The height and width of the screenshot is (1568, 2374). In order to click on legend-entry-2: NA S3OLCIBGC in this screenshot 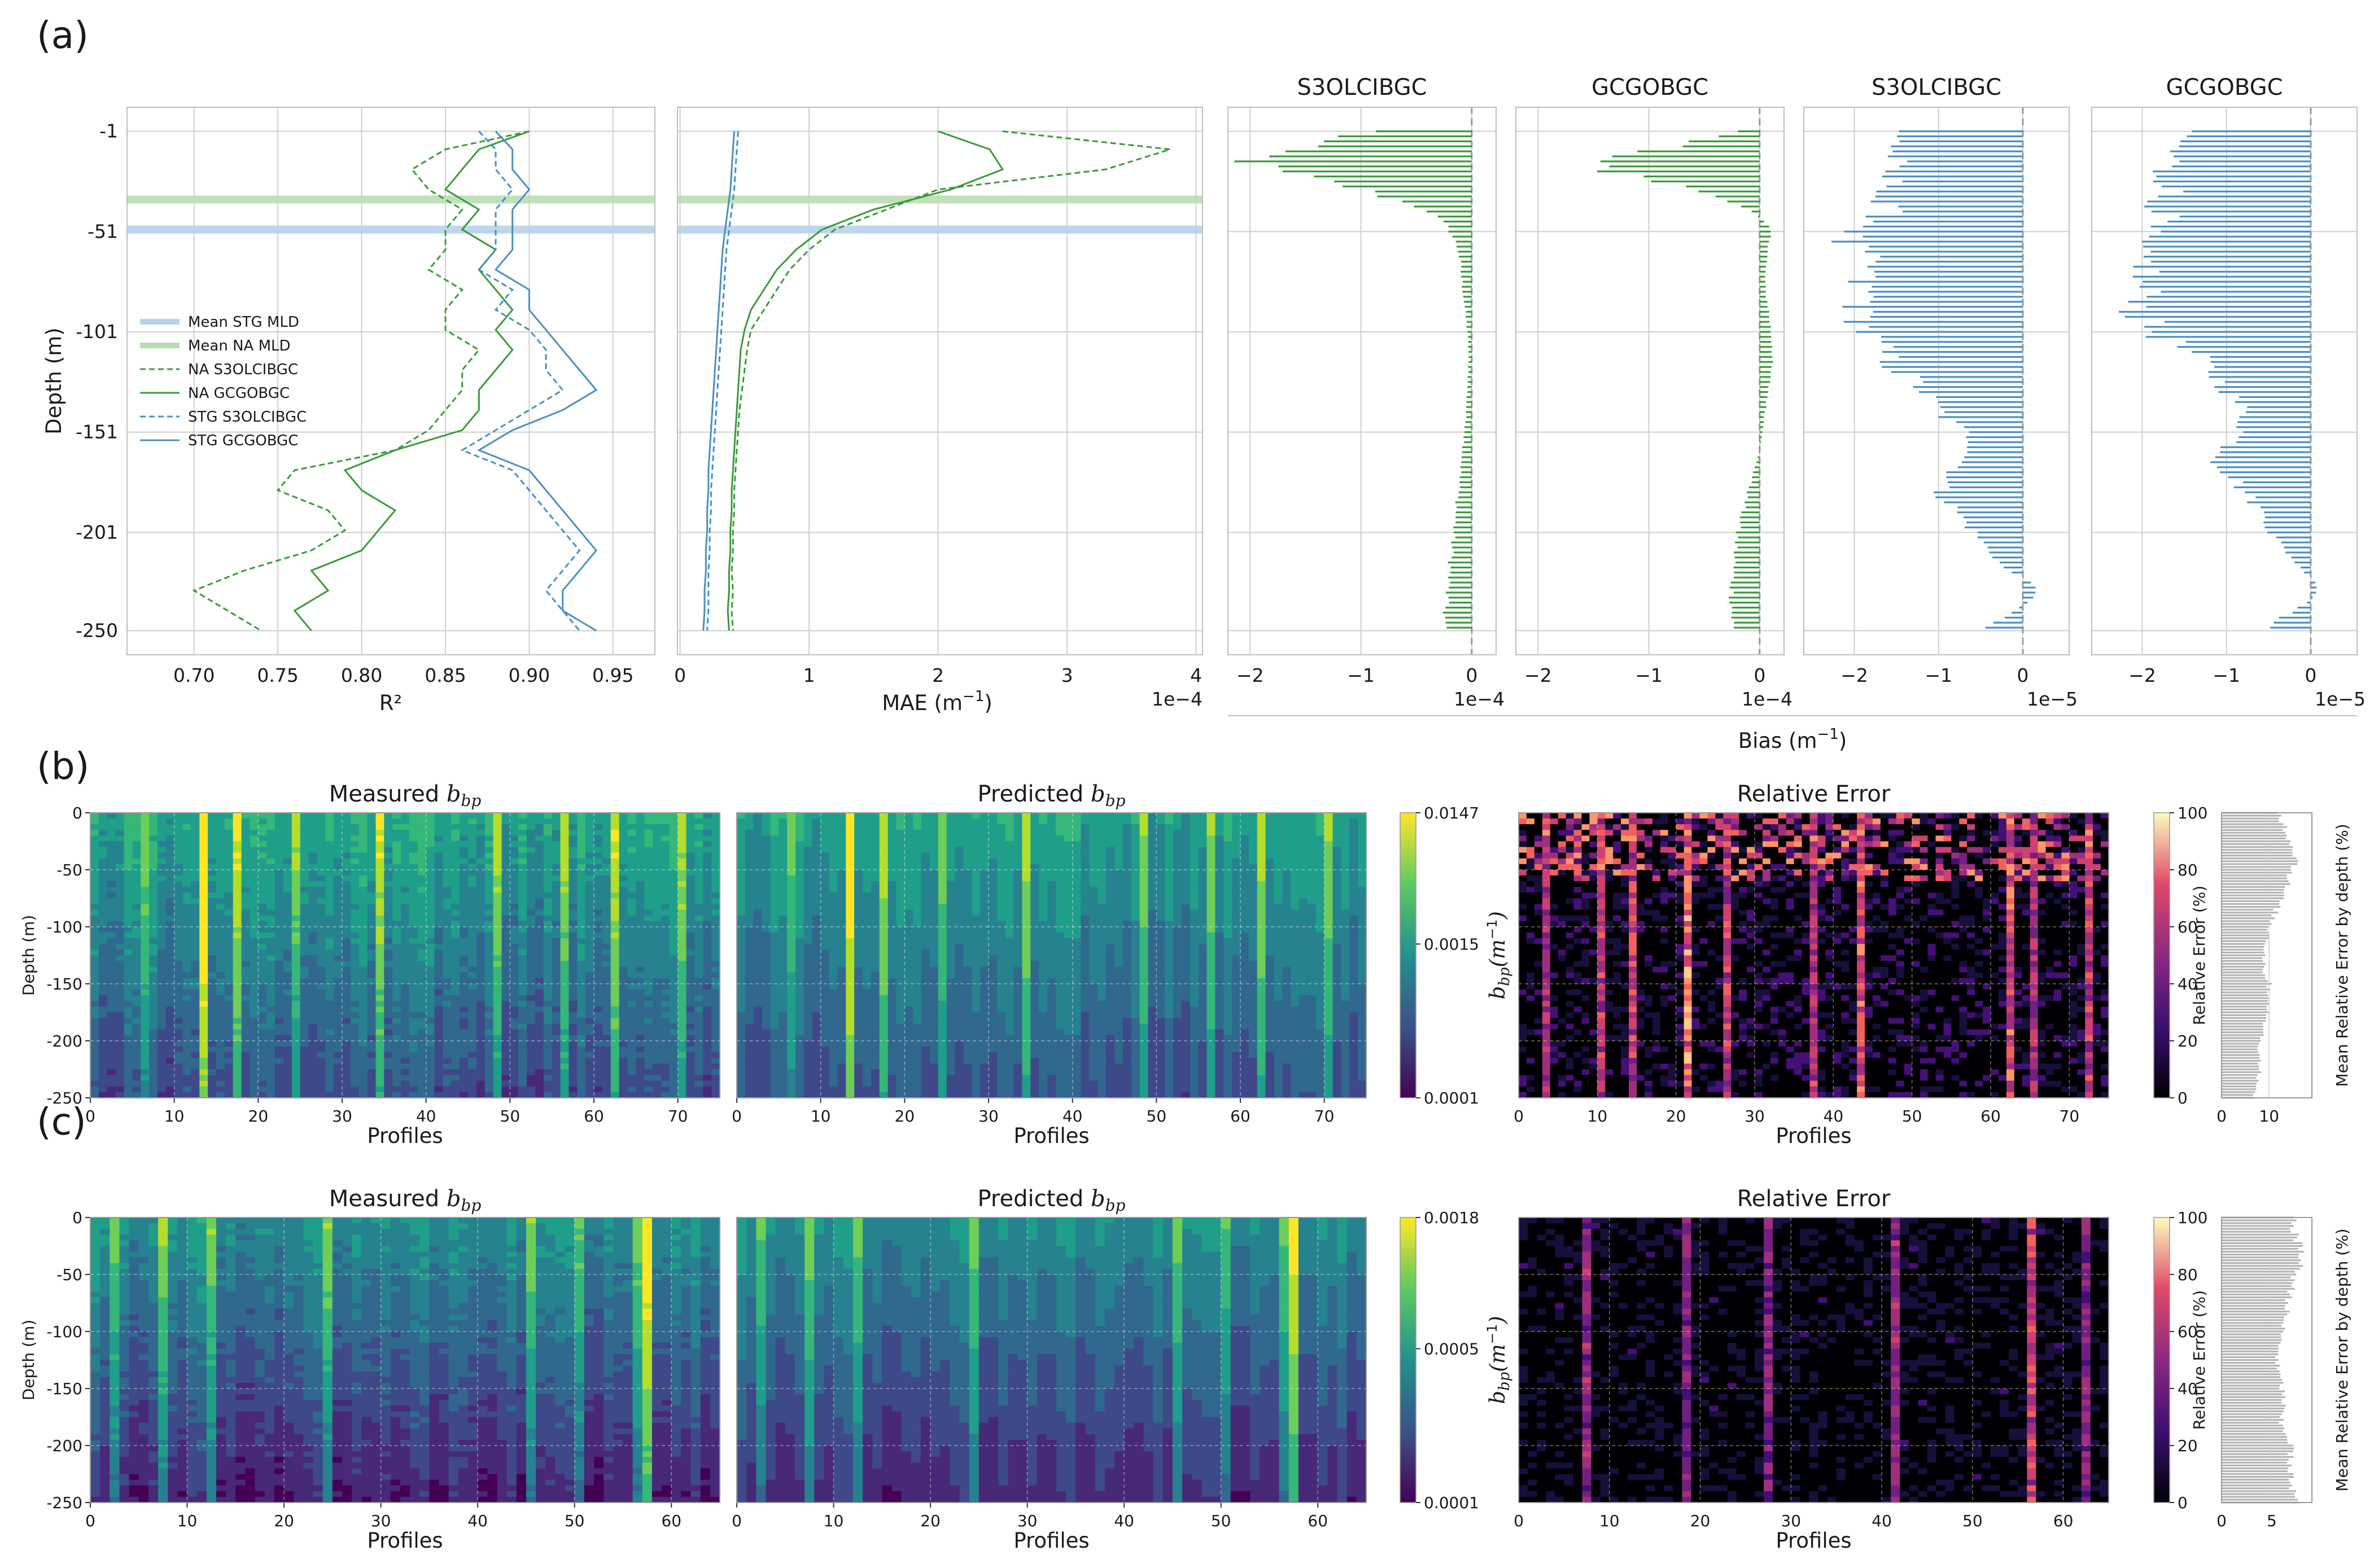, I will do `click(243, 369)`.